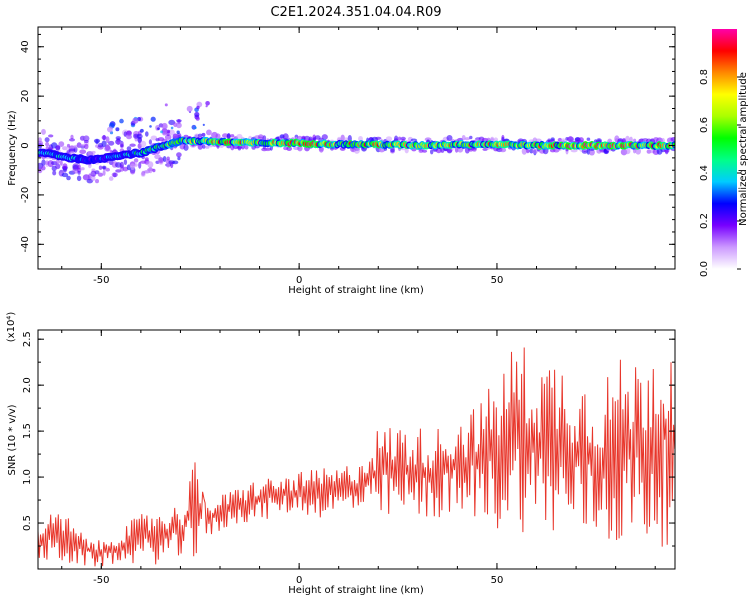 Image resolution: width=750 pixels, height=604 pixels. What do you see at coordinates (356, 142) in the screenshot?
I see `spectrogram-marks` at bounding box center [356, 142].